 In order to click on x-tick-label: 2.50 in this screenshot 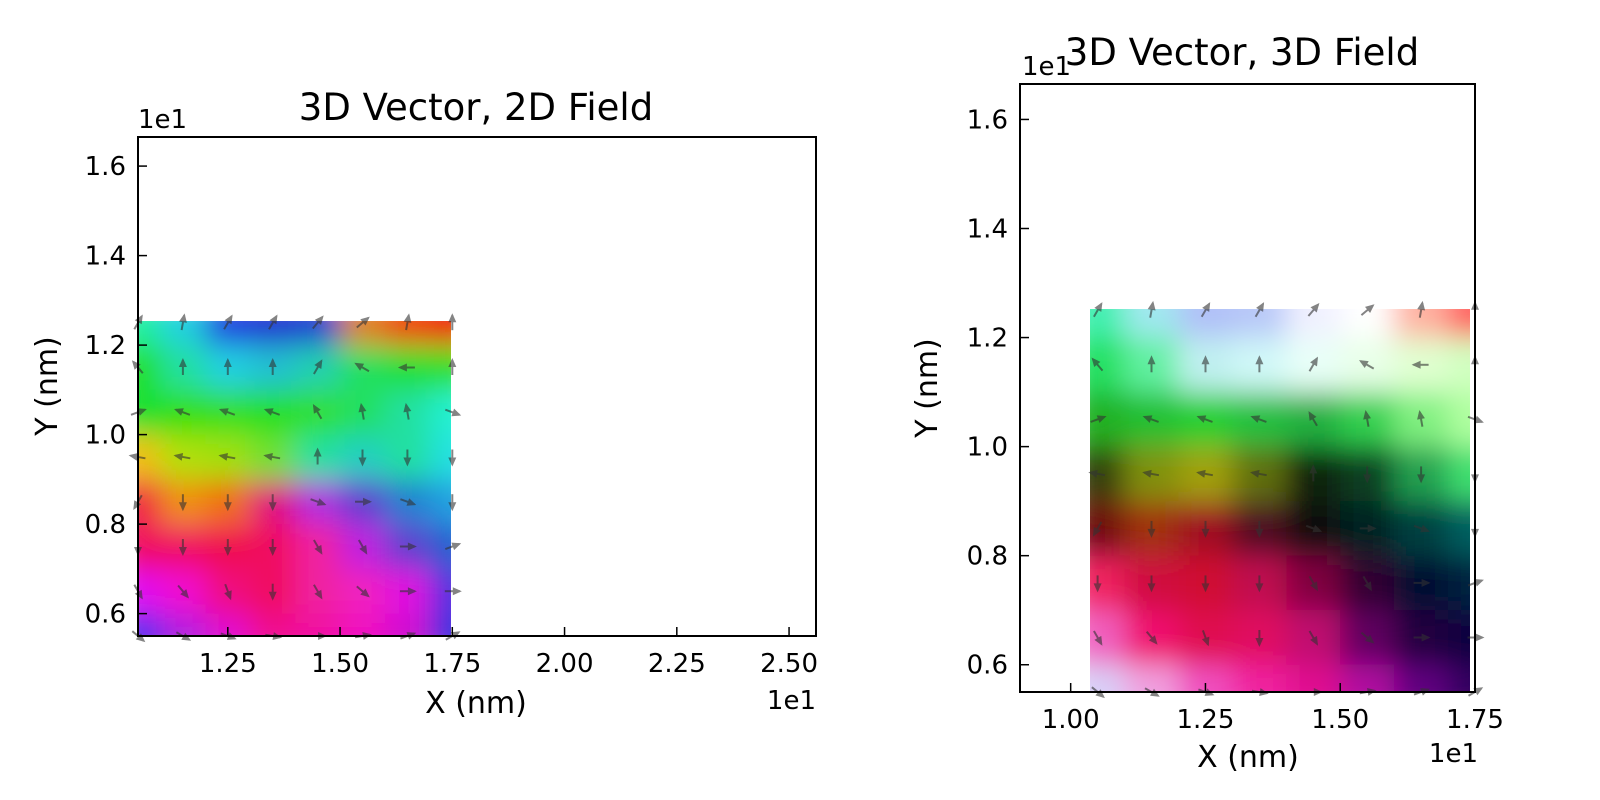, I will do `click(789, 664)`.